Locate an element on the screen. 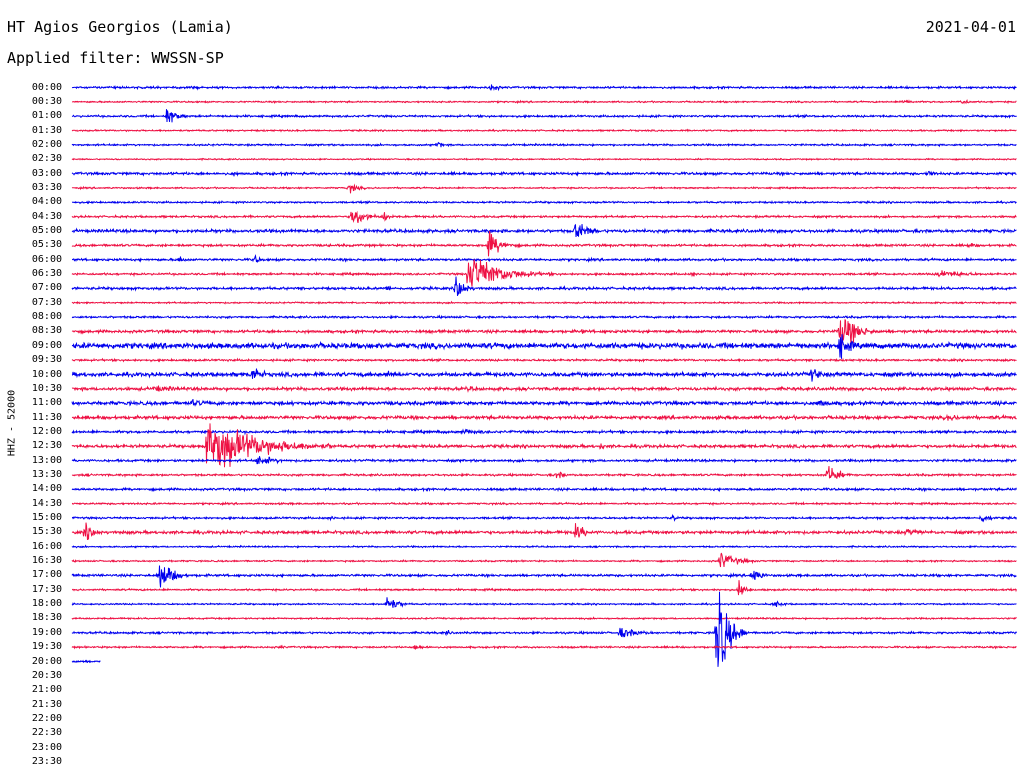  time-label: 04:30 is located at coordinates (46, 216).